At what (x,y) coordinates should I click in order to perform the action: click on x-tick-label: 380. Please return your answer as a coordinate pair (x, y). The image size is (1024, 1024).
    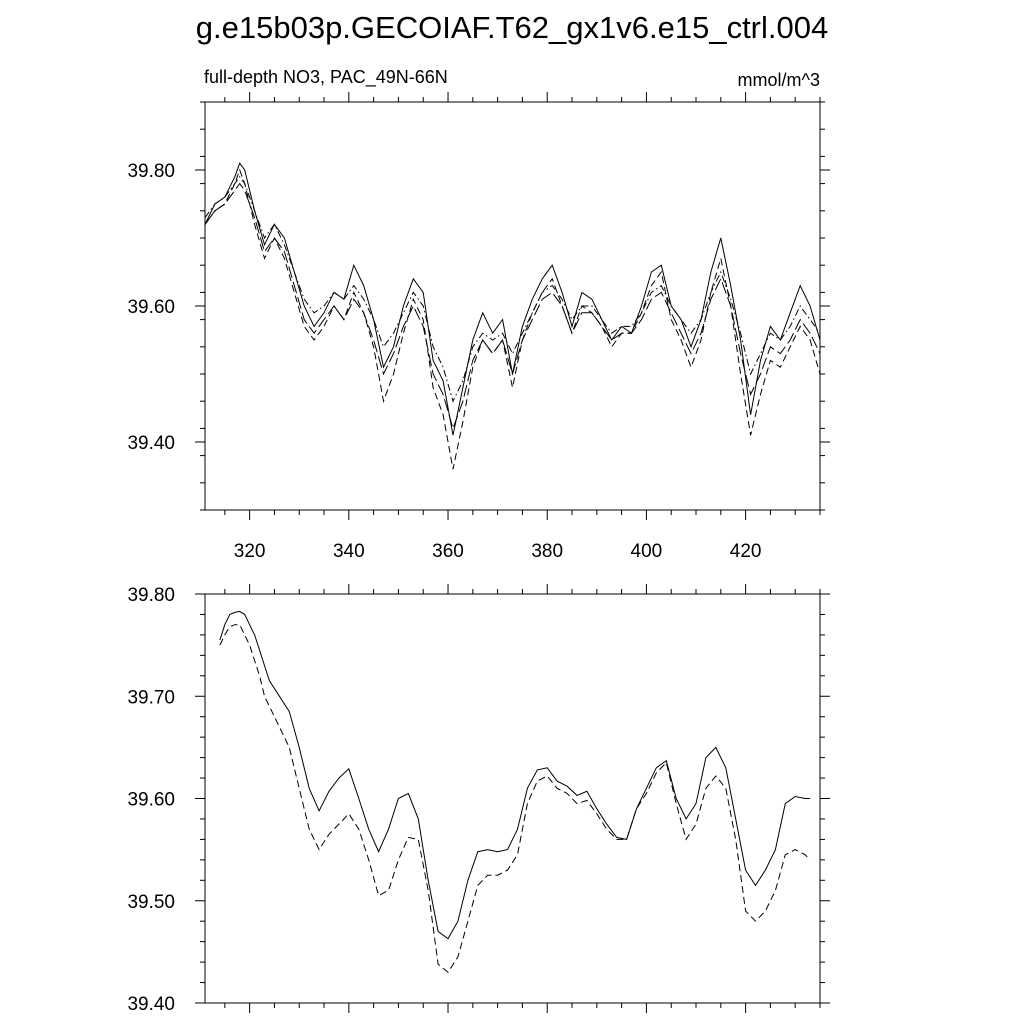
    Looking at the image, I should click on (547, 551).